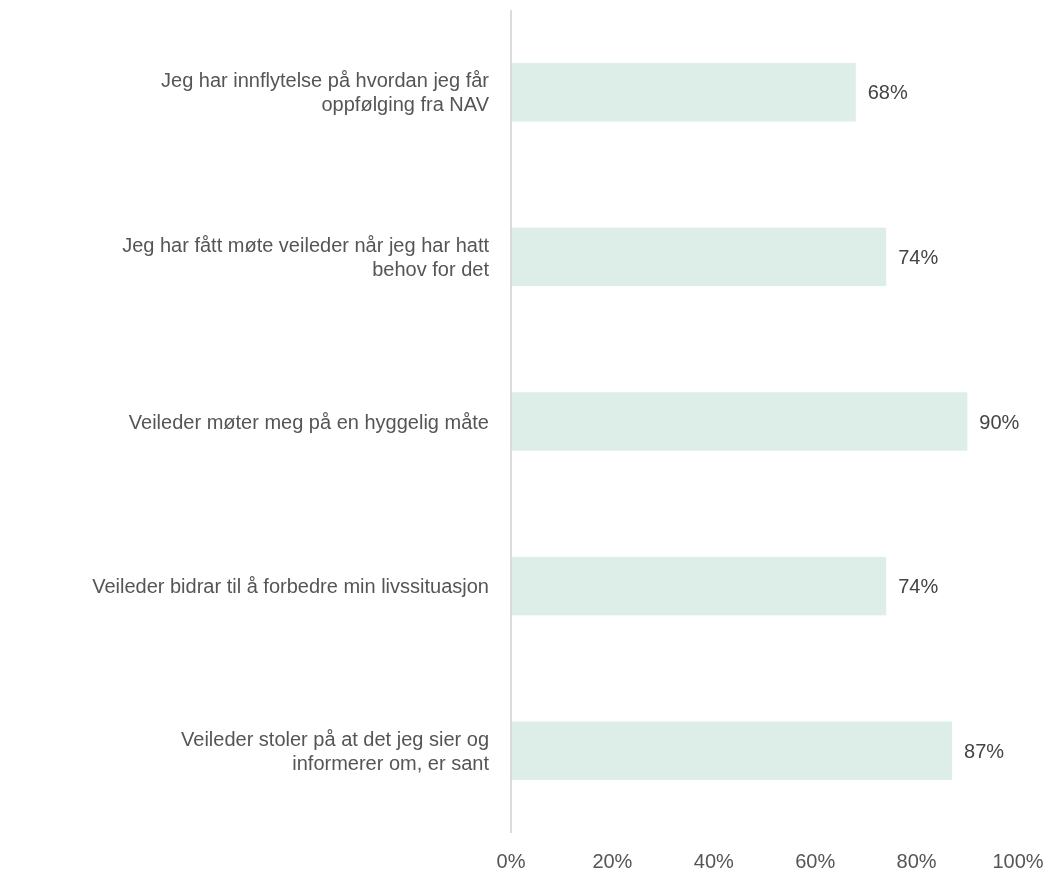 The width and height of the screenshot is (1059, 873). Describe the element at coordinates (815, 861) in the screenshot. I see `x-tick-label: 60%` at that location.